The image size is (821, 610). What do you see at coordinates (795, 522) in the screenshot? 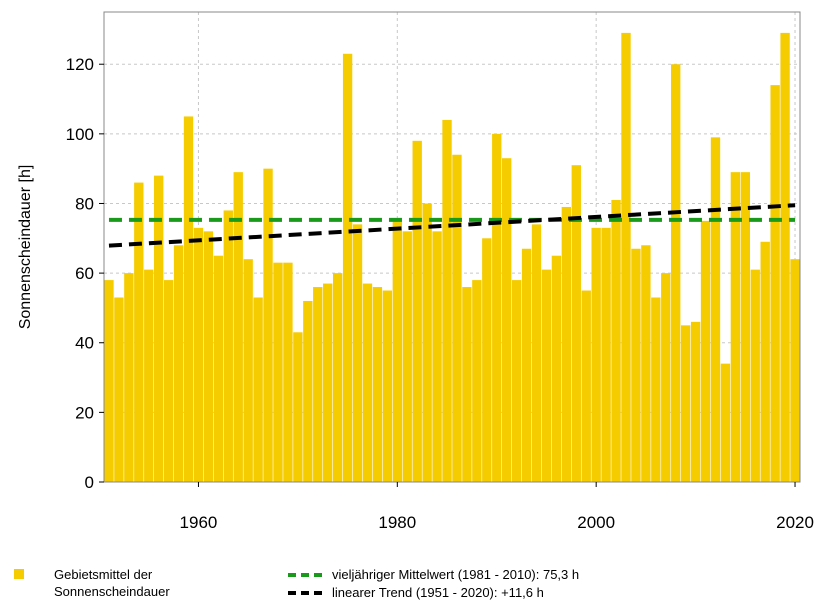
I see `x-tick-label: 2020` at bounding box center [795, 522].